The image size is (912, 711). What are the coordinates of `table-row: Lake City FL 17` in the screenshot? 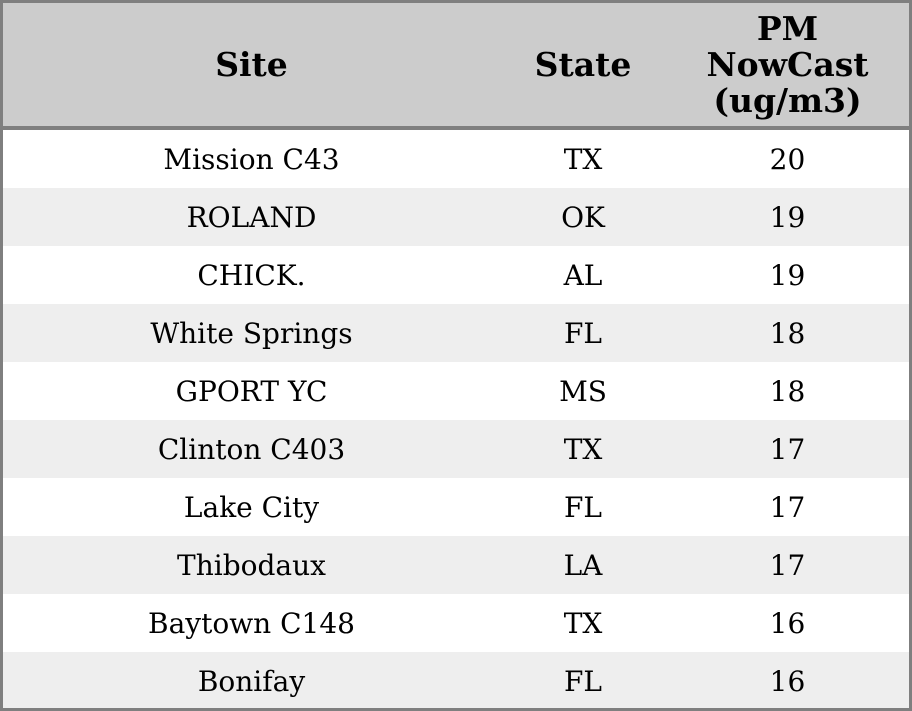 It's located at (456, 507).